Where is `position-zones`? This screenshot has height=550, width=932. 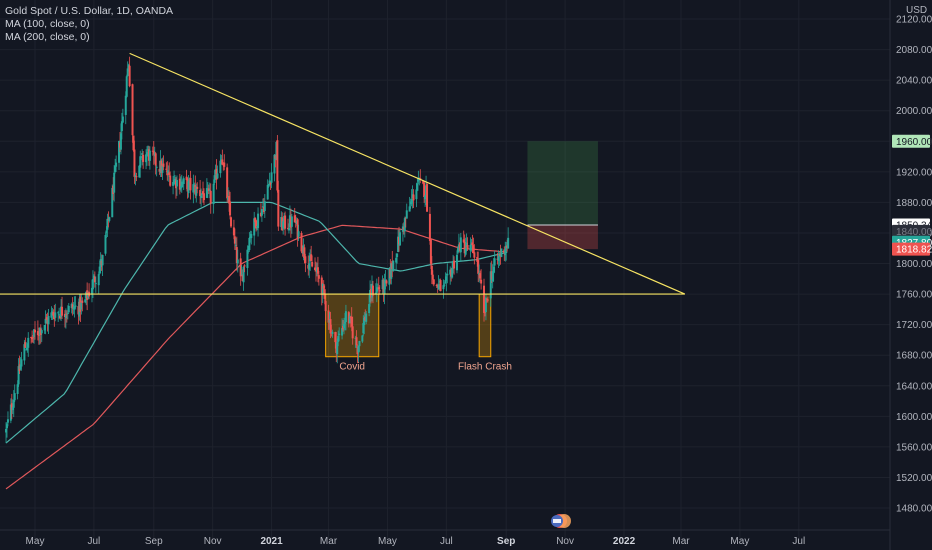
position-zones is located at coordinates (562, 195).